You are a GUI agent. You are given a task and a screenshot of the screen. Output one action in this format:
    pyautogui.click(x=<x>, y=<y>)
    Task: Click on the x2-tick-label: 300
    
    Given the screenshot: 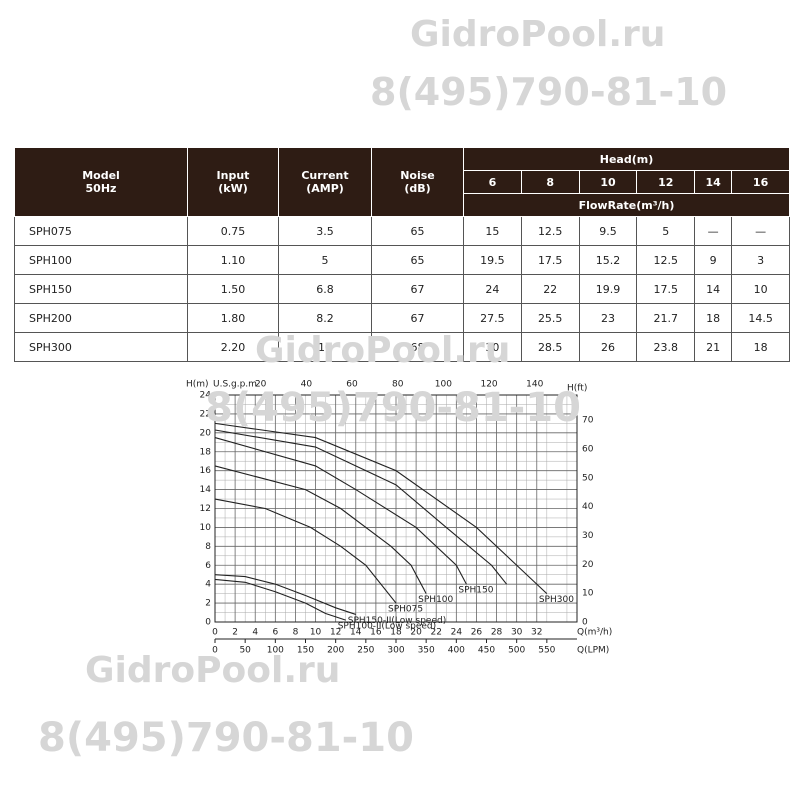 What is the action you would take?
    pyautogui.click(x=395, y=651)
    